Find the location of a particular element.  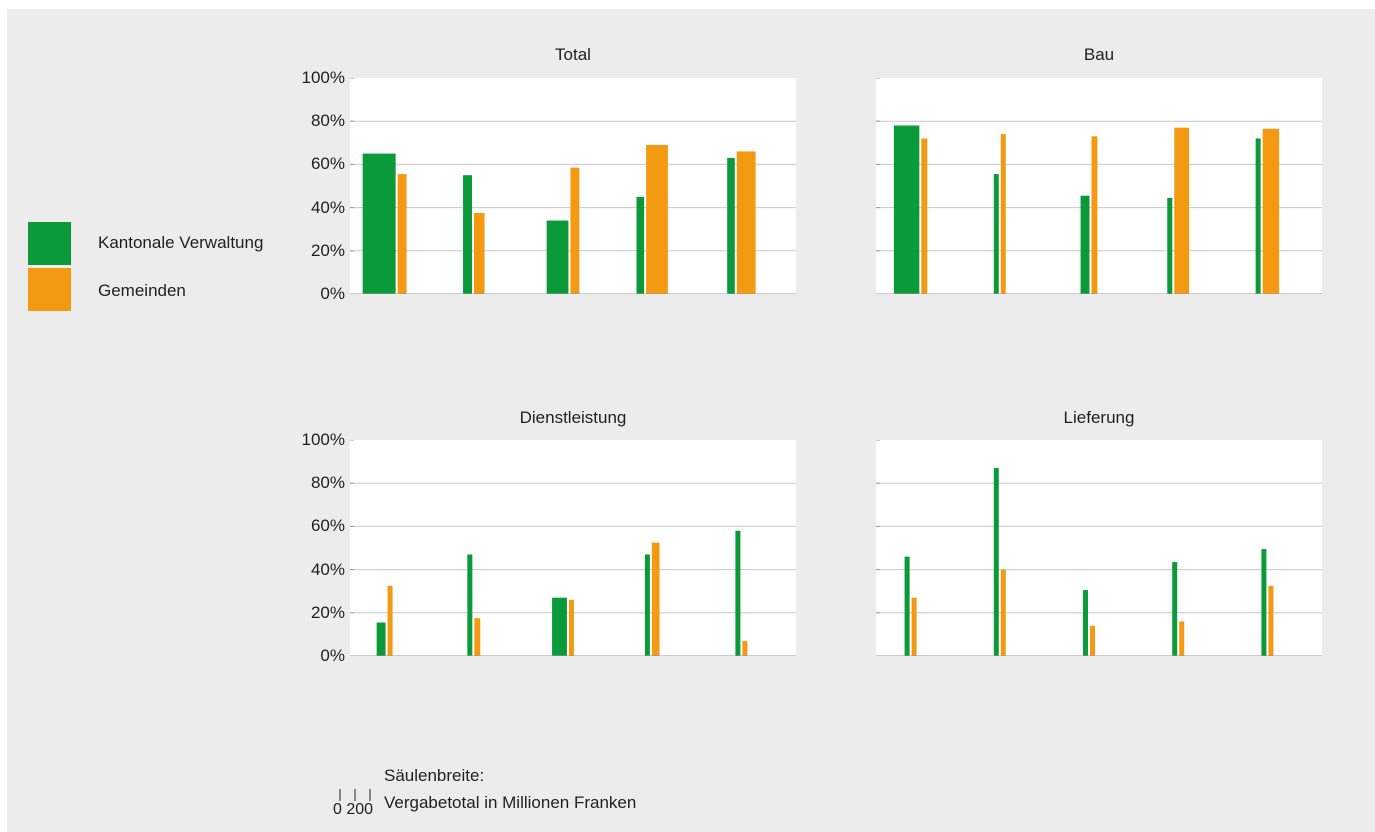

panel-title-dienstleistung: Dienstleistung is located at coordinates (573, 417).